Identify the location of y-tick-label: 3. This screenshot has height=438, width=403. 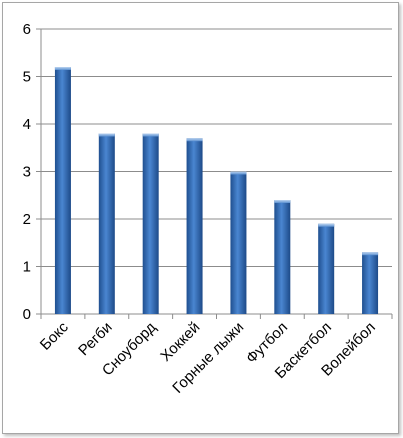
(27, 172).